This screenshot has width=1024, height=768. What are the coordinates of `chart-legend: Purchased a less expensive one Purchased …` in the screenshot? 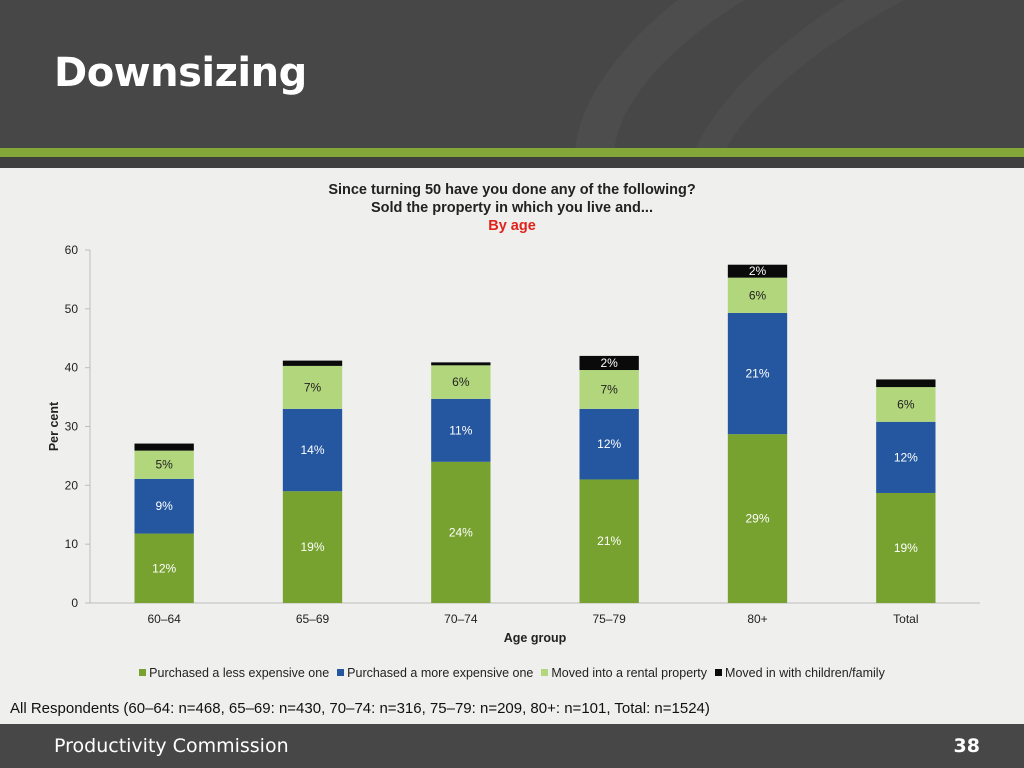 It's located at (512, 673).